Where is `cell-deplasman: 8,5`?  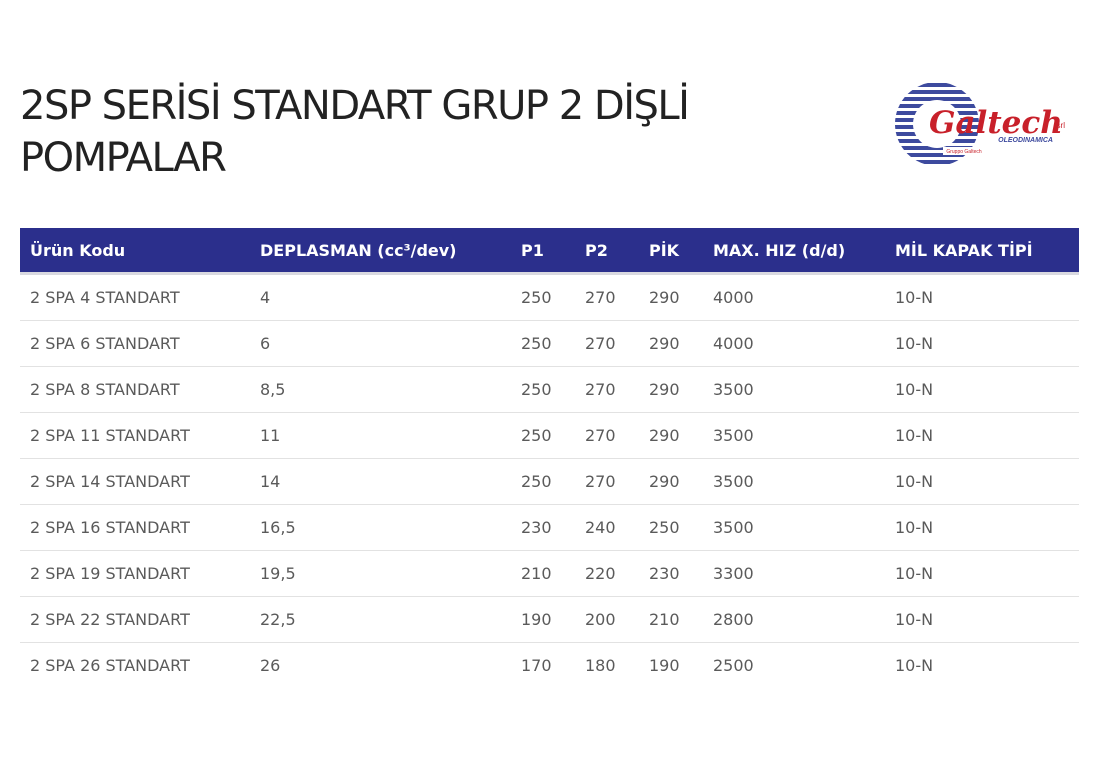
cell-deplasman: 8,5 is located at coordinates (380, 389).